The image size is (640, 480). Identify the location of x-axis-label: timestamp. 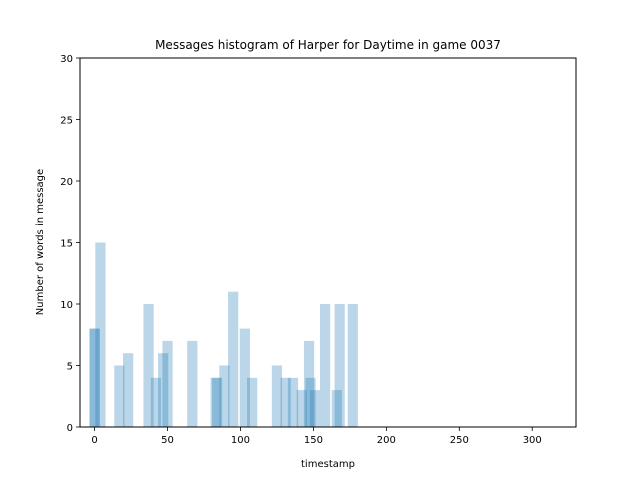
(328, 464).